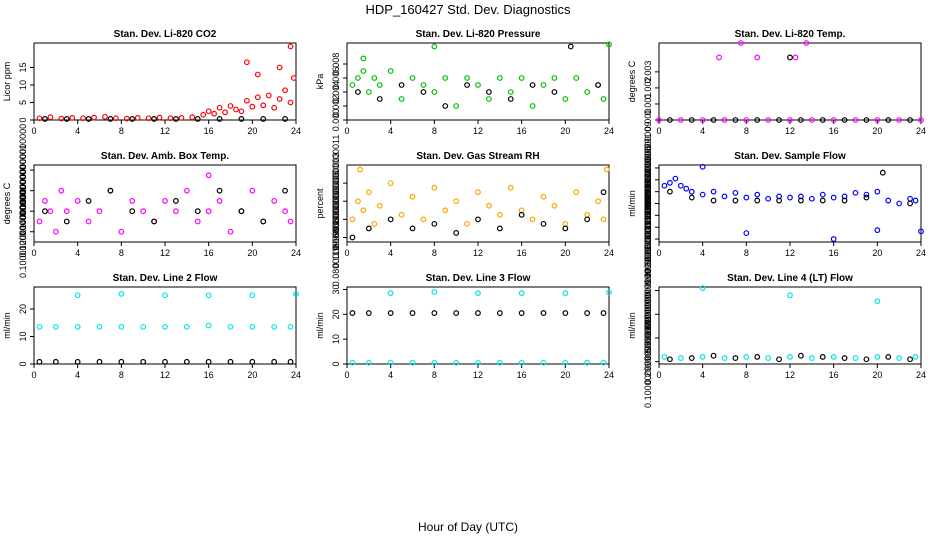 The width and height of the screenshot is (936, 540). I want to click on x-tick-label: 24, so click(609, 131).